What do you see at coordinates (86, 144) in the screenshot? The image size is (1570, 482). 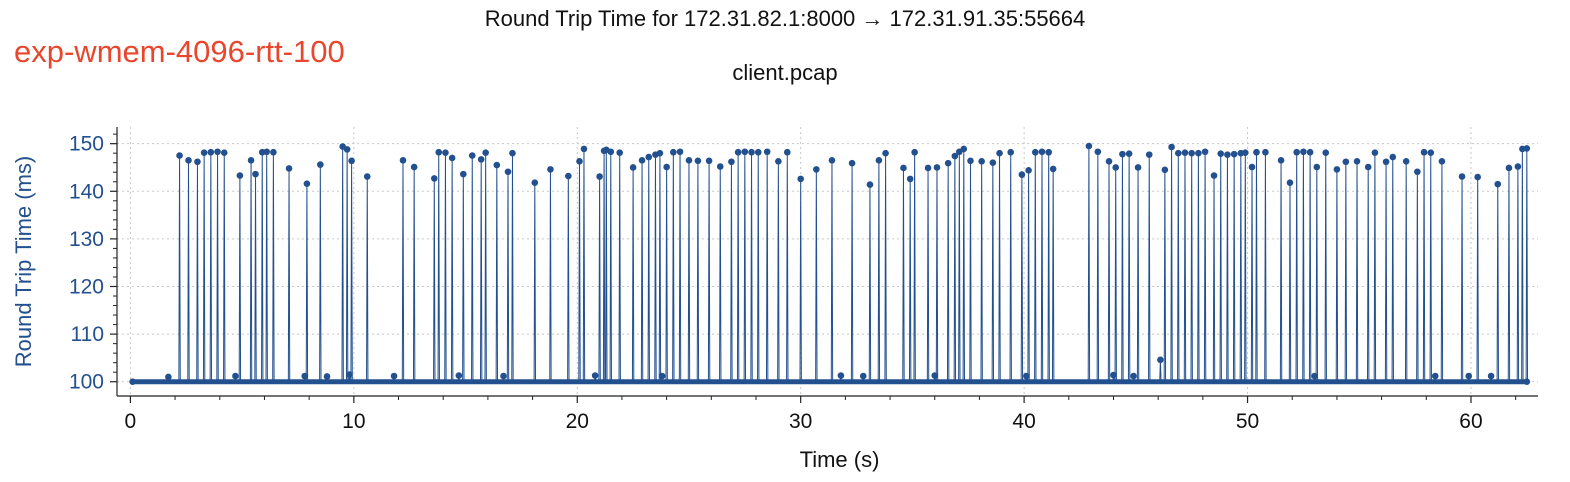 I see `y-tick-label: 150` at bounding box center [86, 144].